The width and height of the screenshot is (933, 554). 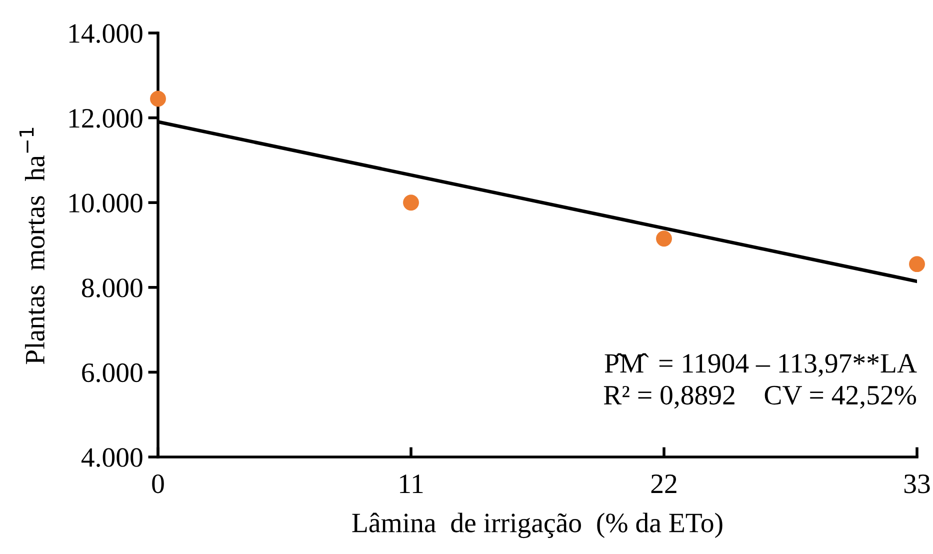 I want to click on y-tick-label: 6.000, so click(x=112, y=372).